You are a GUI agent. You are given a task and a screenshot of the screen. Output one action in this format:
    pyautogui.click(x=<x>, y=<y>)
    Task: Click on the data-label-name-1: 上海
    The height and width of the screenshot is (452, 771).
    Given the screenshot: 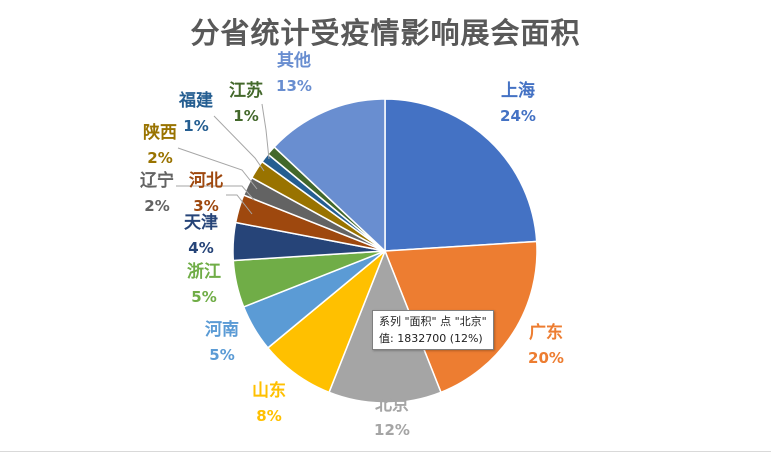 What is the action you would take?
    pyautogui.click(x=518, y=90)
    